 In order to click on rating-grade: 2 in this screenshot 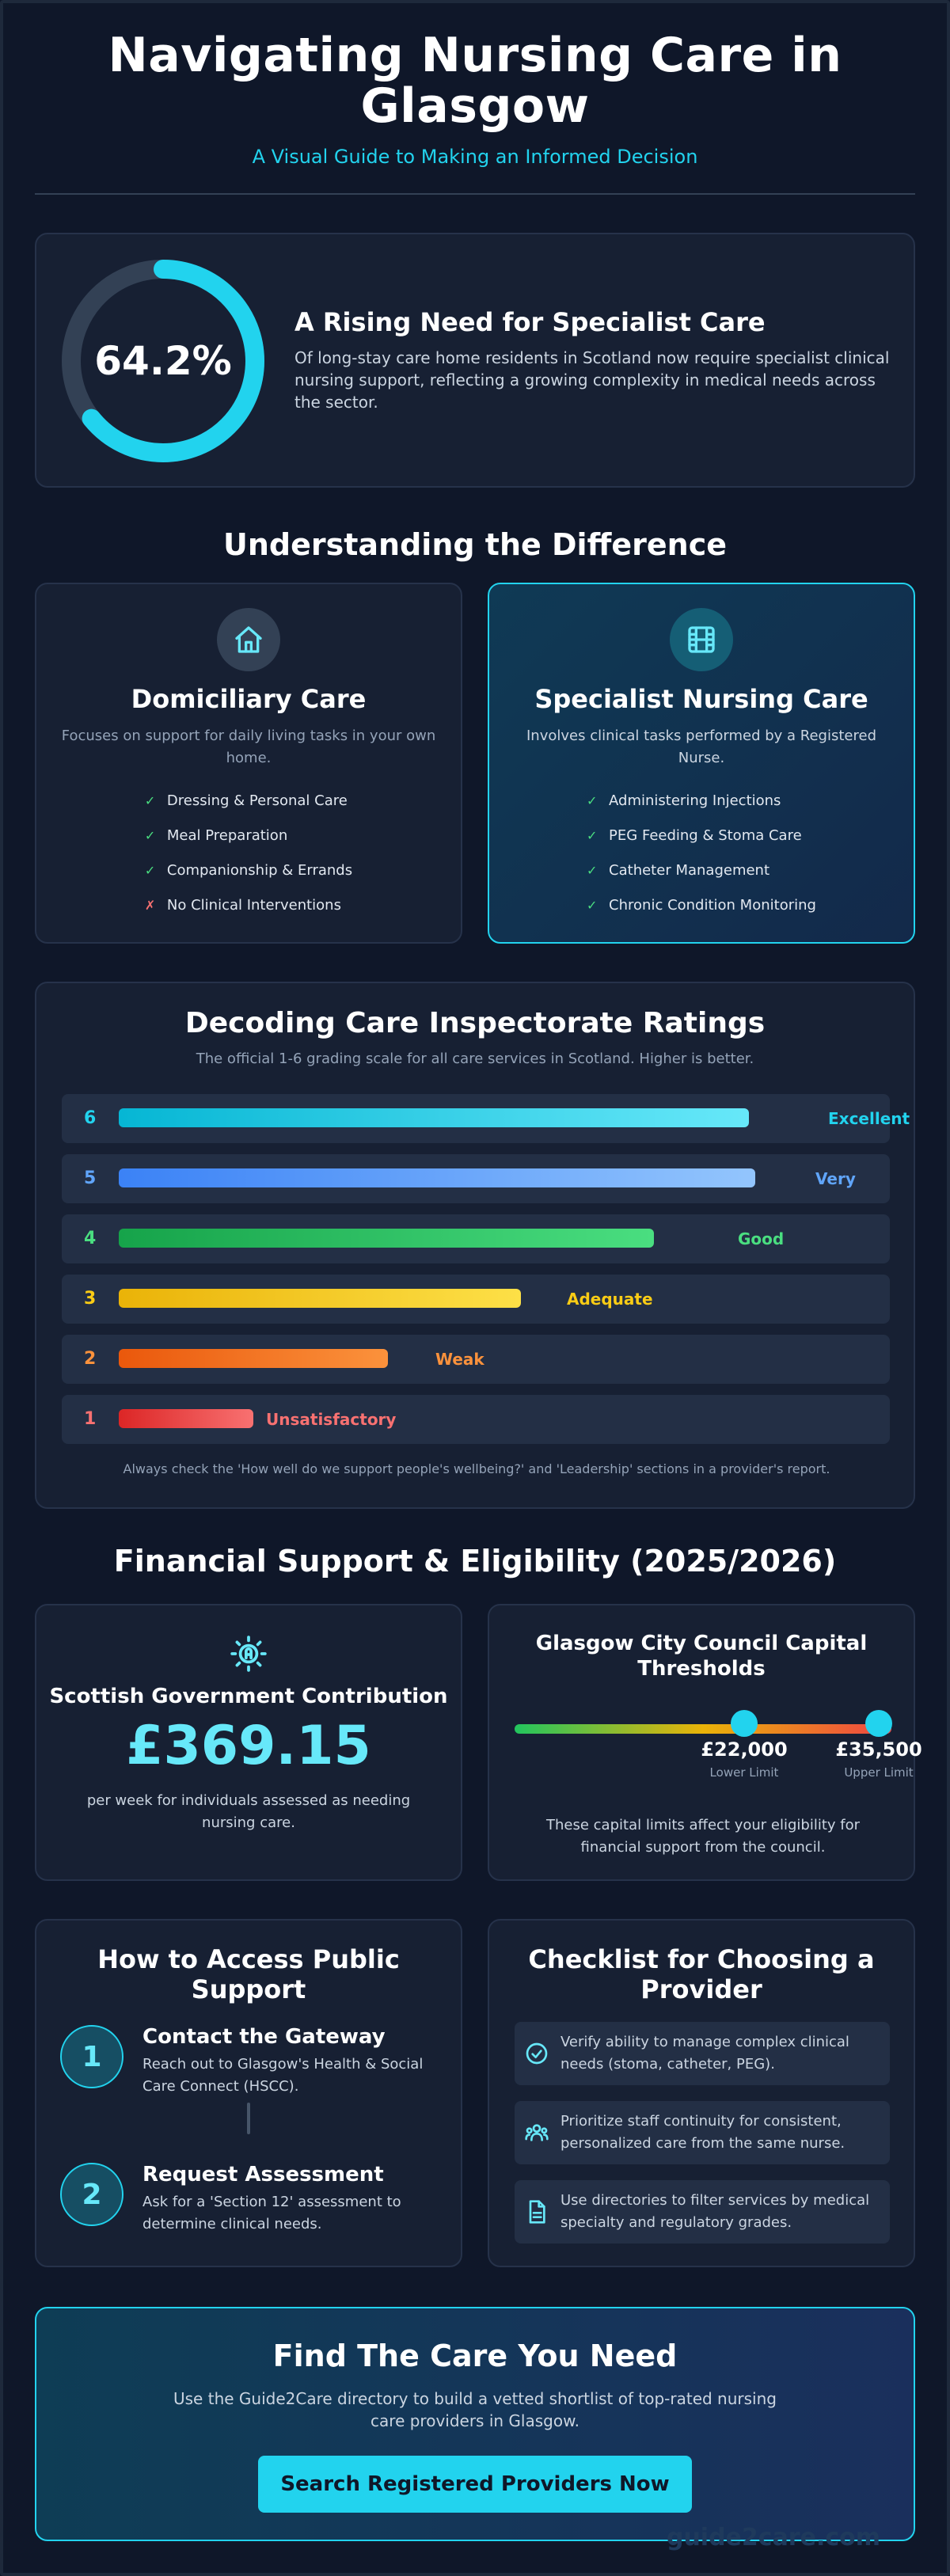, I will do `click(90, 1359)`.